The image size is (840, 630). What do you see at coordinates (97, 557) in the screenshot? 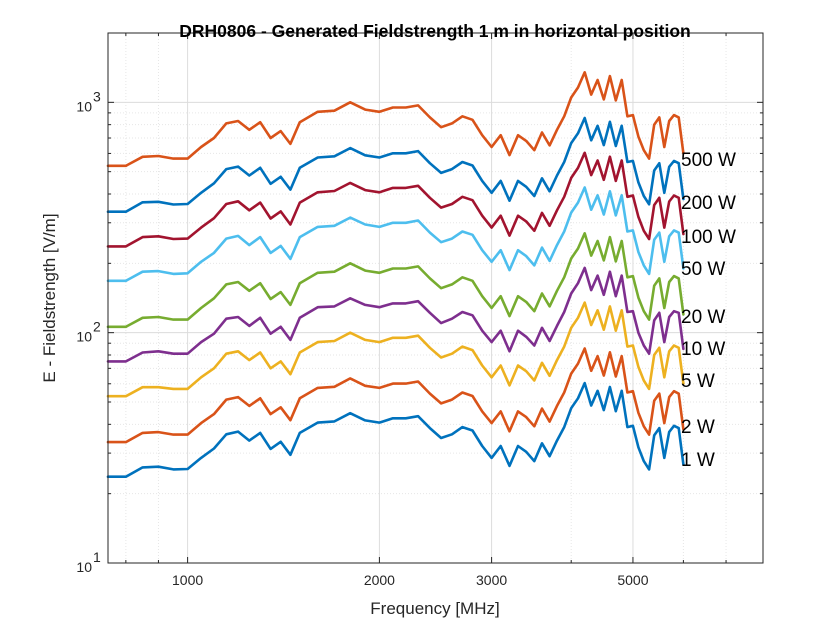
I see `y-tick-label-exponent: 1` at bounding box center [97, 557].